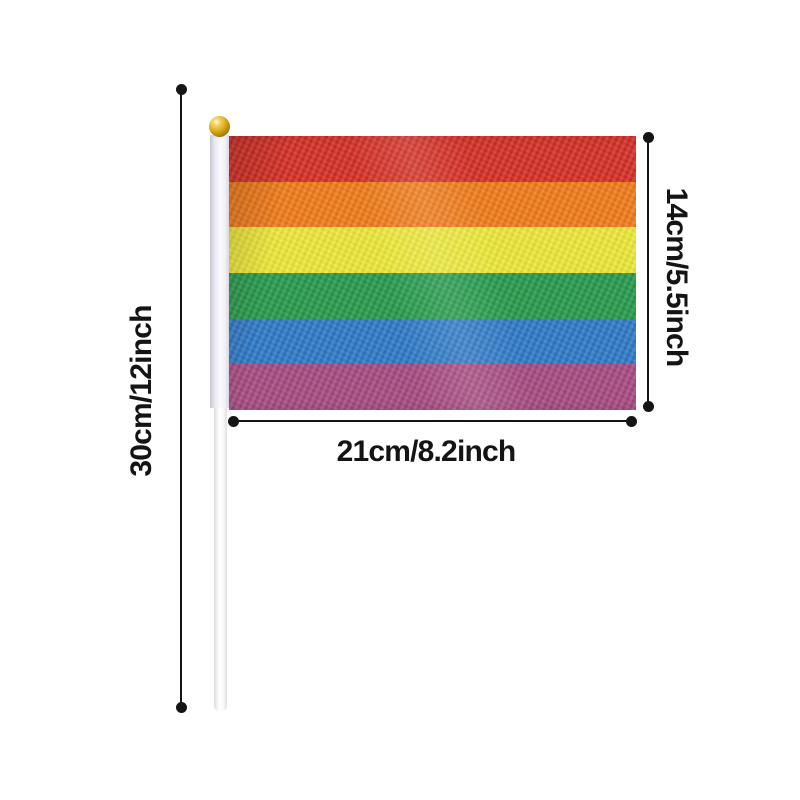 The width and height of the screenshot is (800, 800). Describe the element at coordinates (220, 559) in the screenshot. I see `flag-pole` at that location.